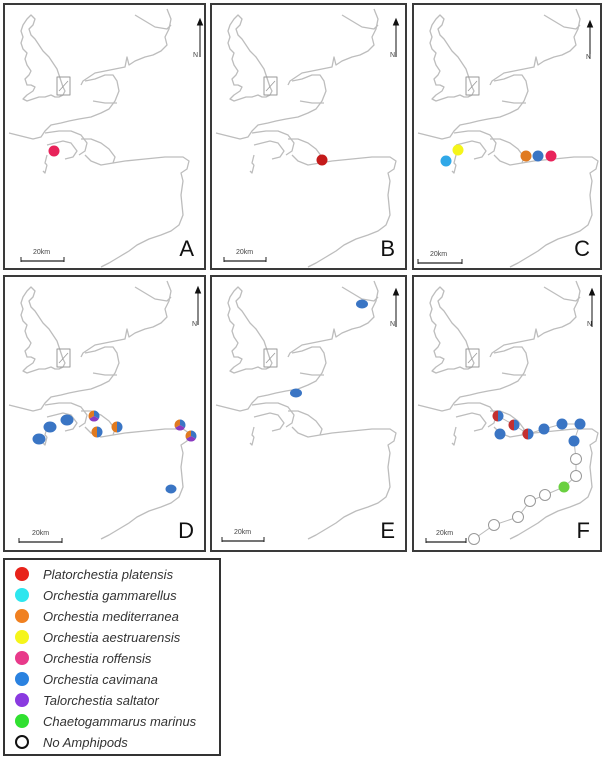 The image size is (605, 761). Describe the element at coordinates (446, 161) in the screenshot. I see `marker-orchestia-gammarellus` at that location.